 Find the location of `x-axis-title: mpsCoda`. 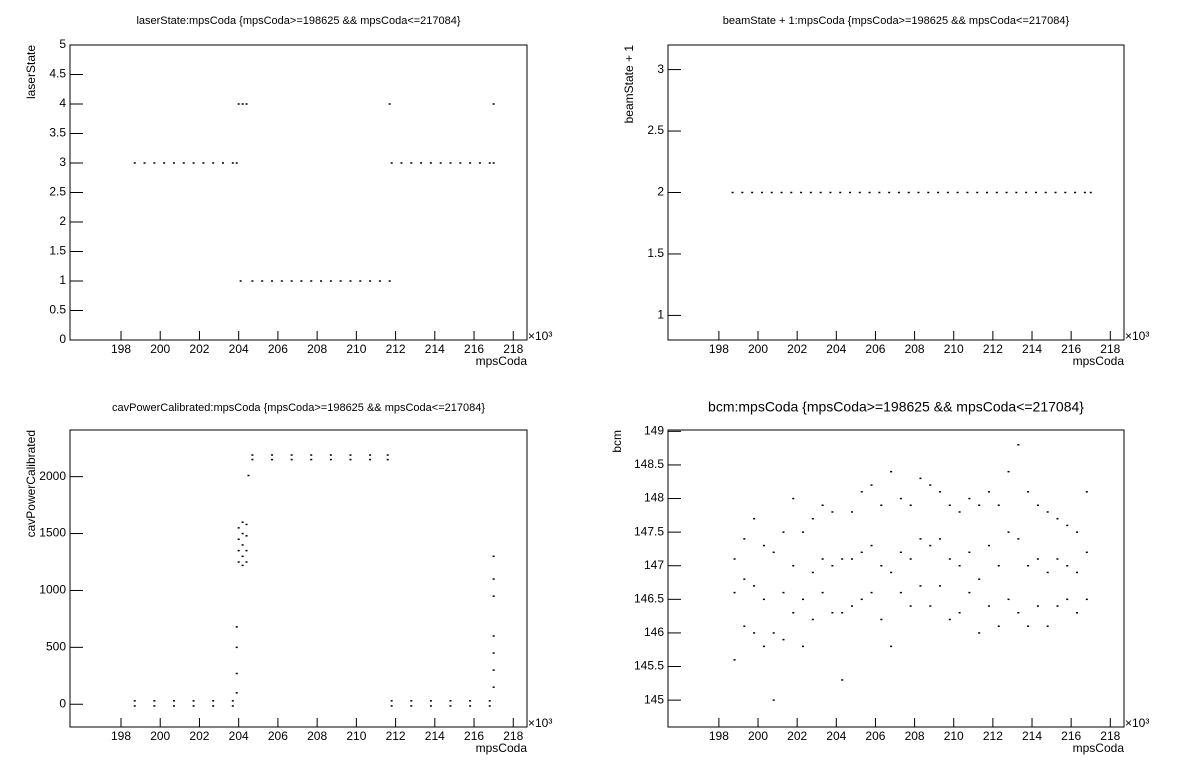

x-axis-title: mpsCoda is located at coordinates (1099, 748).